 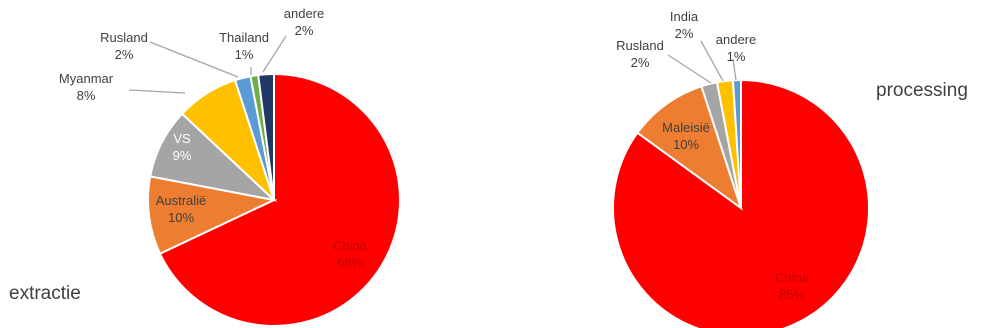 What do you see at coordinates (350, 262) in the screenshot?
I see `extractie-value-china: 68%` at bounding box center [350, 262].